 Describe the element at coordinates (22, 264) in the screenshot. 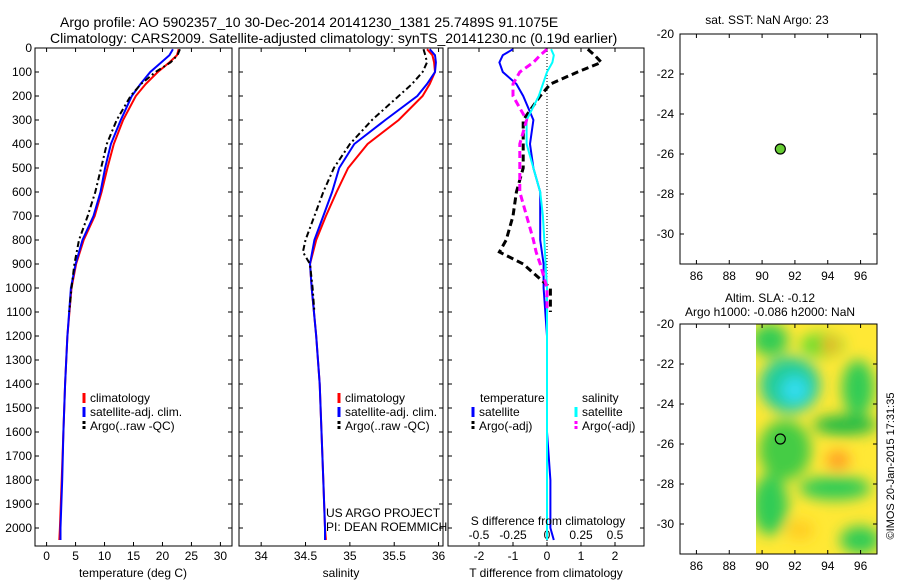

I see `depth-tick-label: 900` at that location.